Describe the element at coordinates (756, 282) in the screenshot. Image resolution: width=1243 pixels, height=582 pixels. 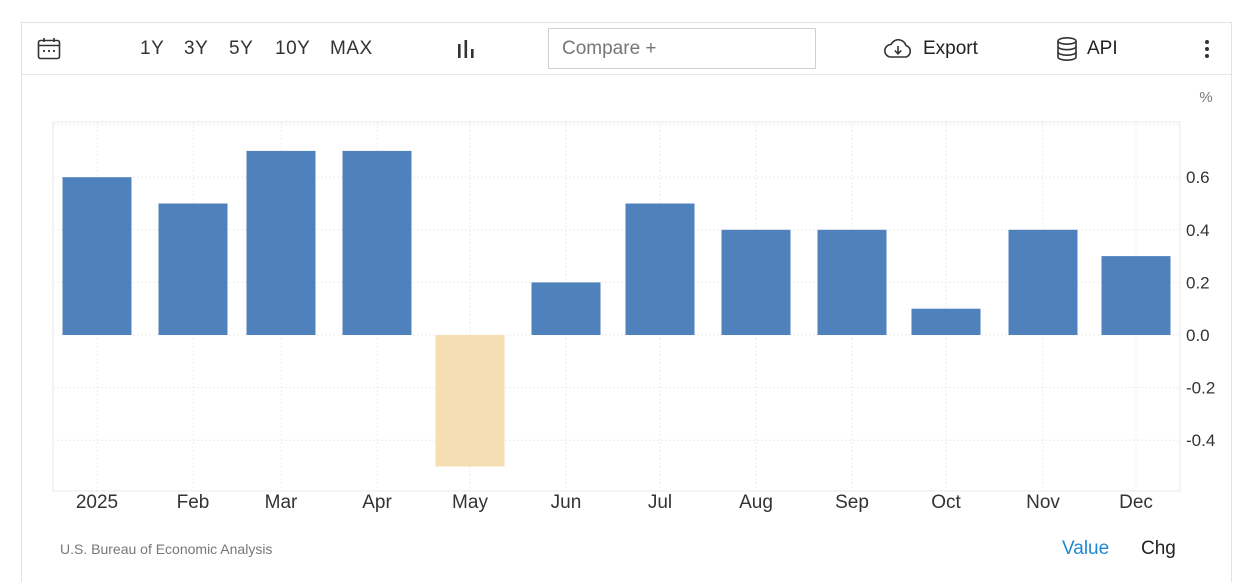
I see `bar-aug` at that location.